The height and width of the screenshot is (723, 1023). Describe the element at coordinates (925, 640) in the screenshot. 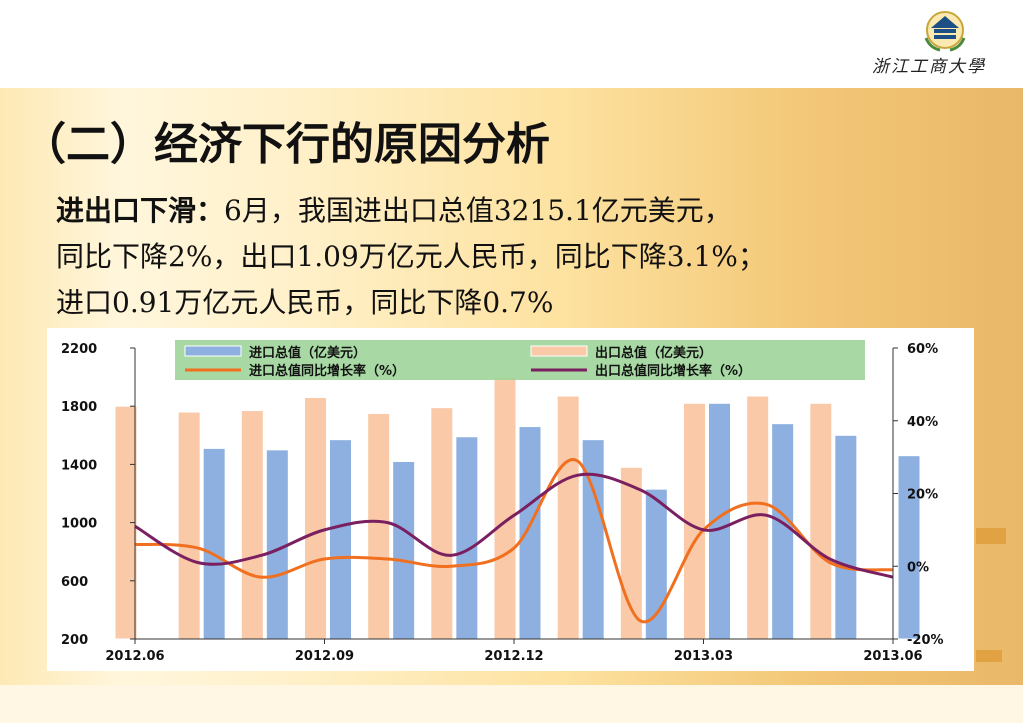

I see `right-tick-label: -20%` at that location.